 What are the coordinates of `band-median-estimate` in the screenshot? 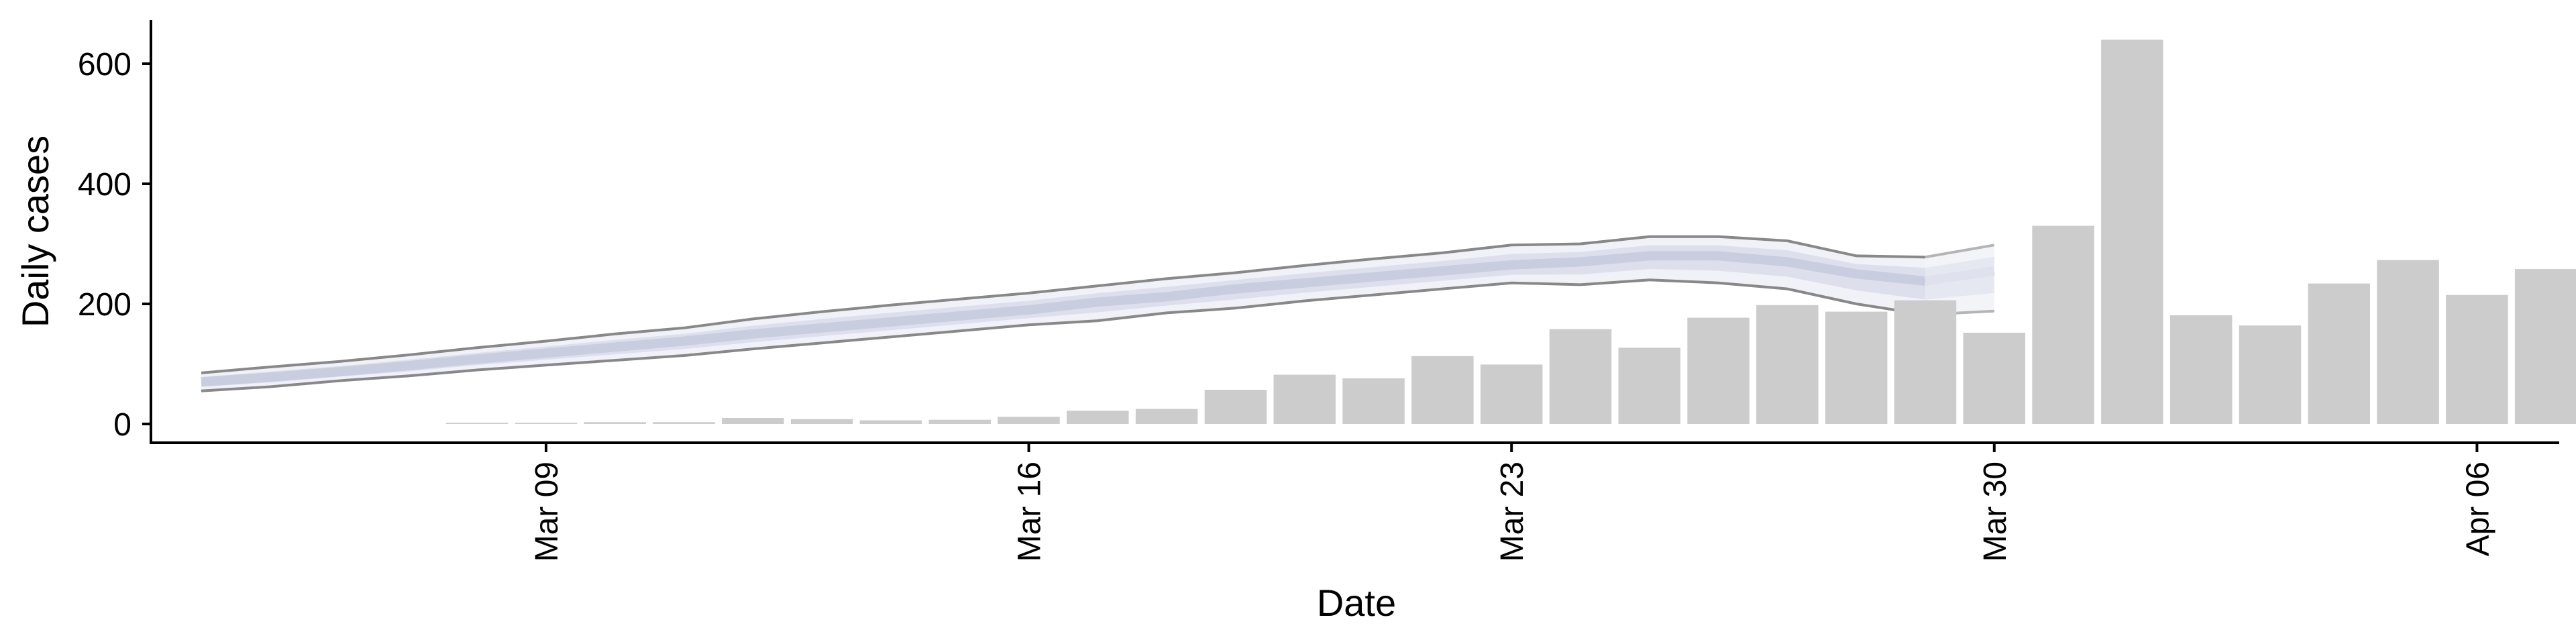 It's located at (1063, 319).